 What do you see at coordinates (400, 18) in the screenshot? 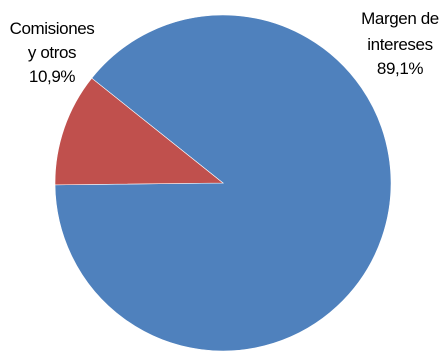
I see `slice-label-margen: Margen de` at bounding box center [400, 18].